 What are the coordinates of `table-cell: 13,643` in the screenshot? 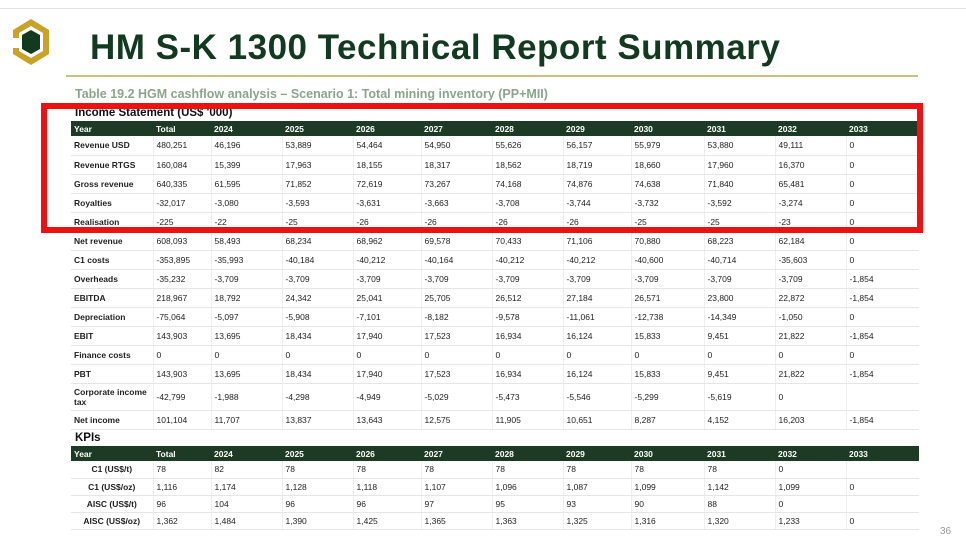 It's located at (386, 420).